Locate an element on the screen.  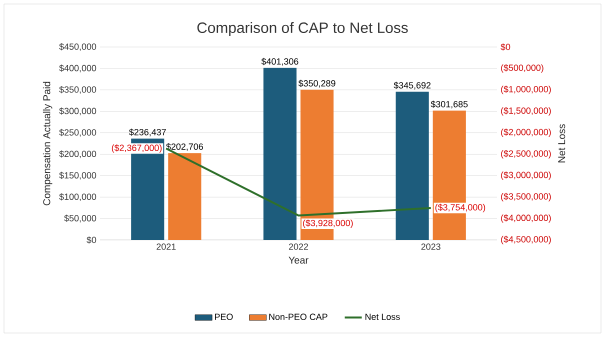
y2-tick-label: ($1,500,000) is located at coordinates (526, 111).